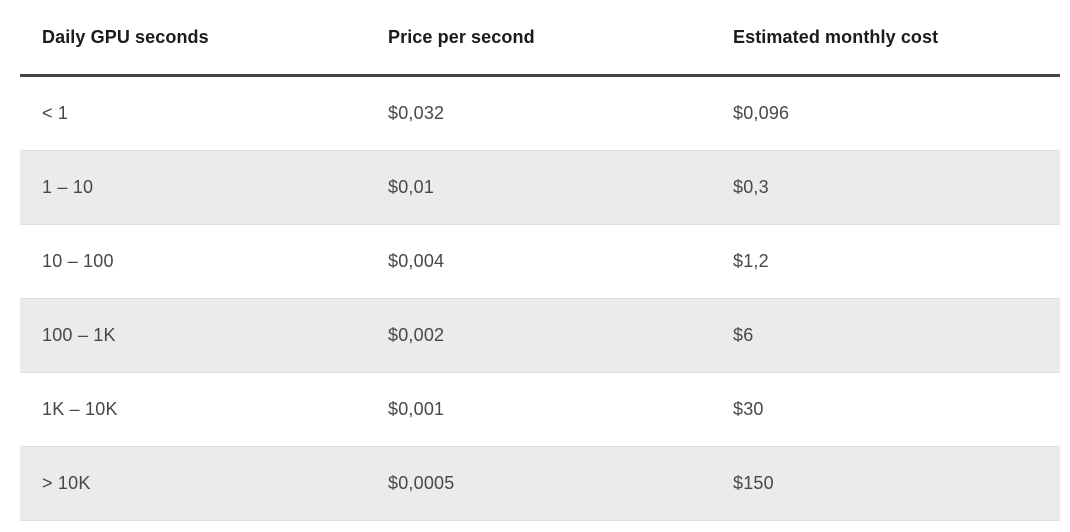 The width and height of the screenshot is (1070, 532). I want to click on cell-price-per-second: $0,002, so click(538, 335).